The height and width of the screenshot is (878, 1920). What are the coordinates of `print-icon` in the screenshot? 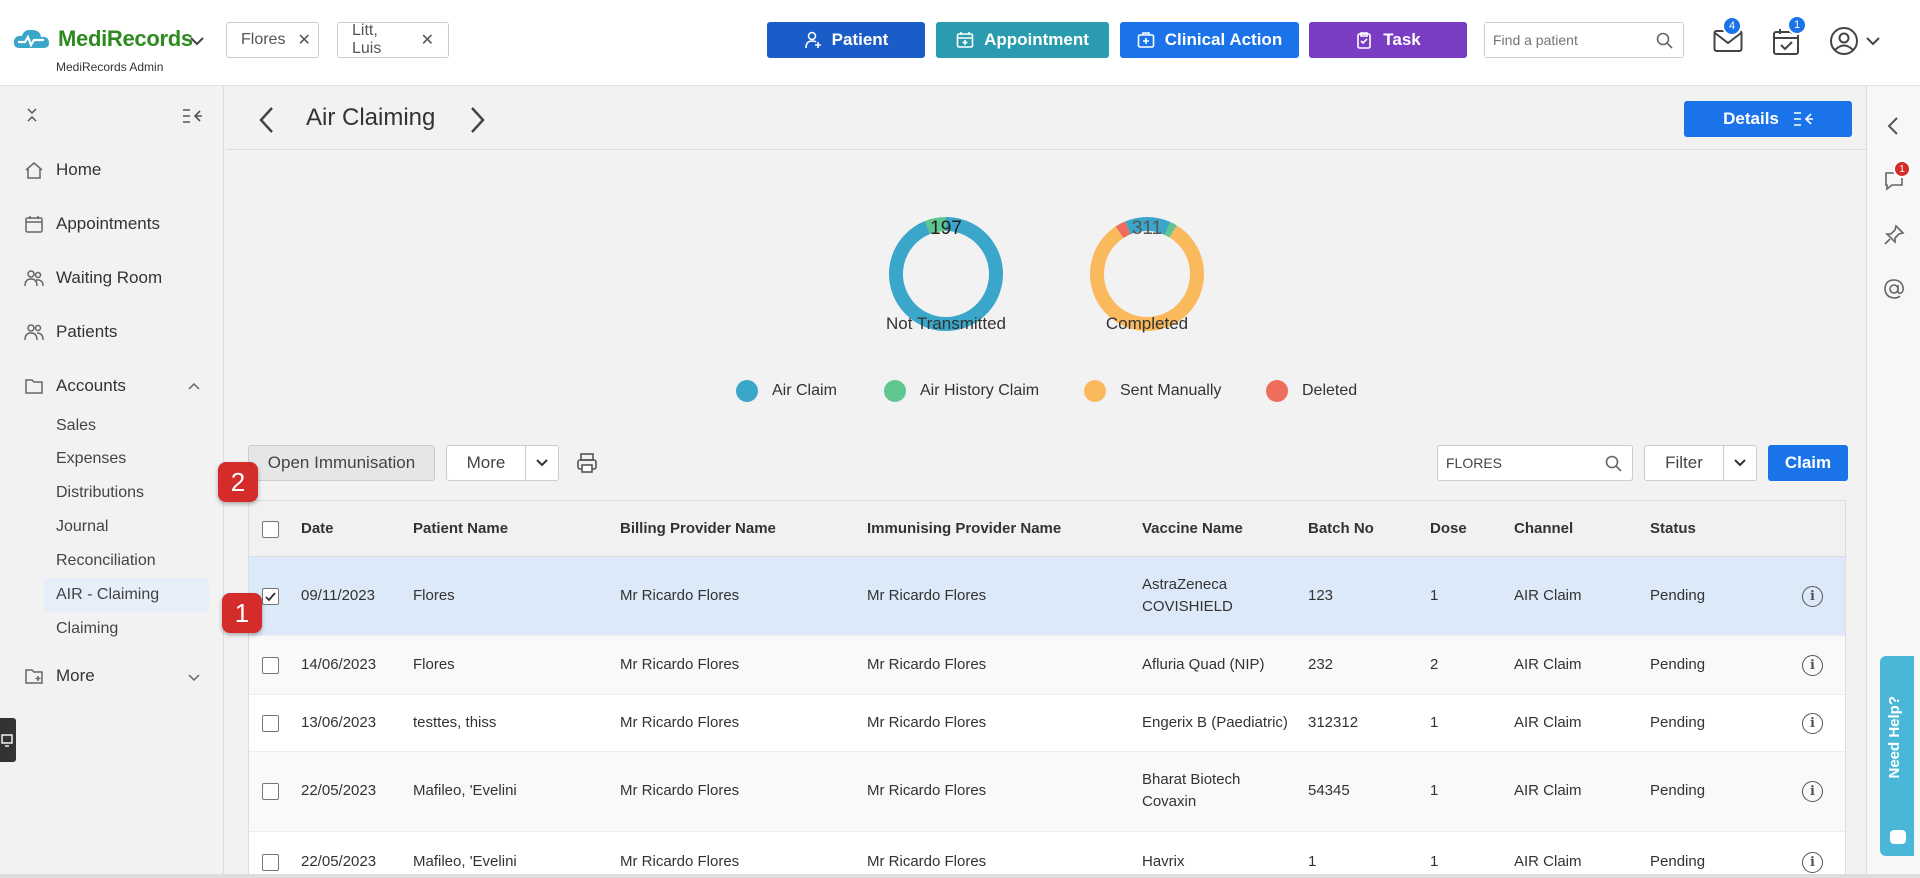 It's located at (587, 463).